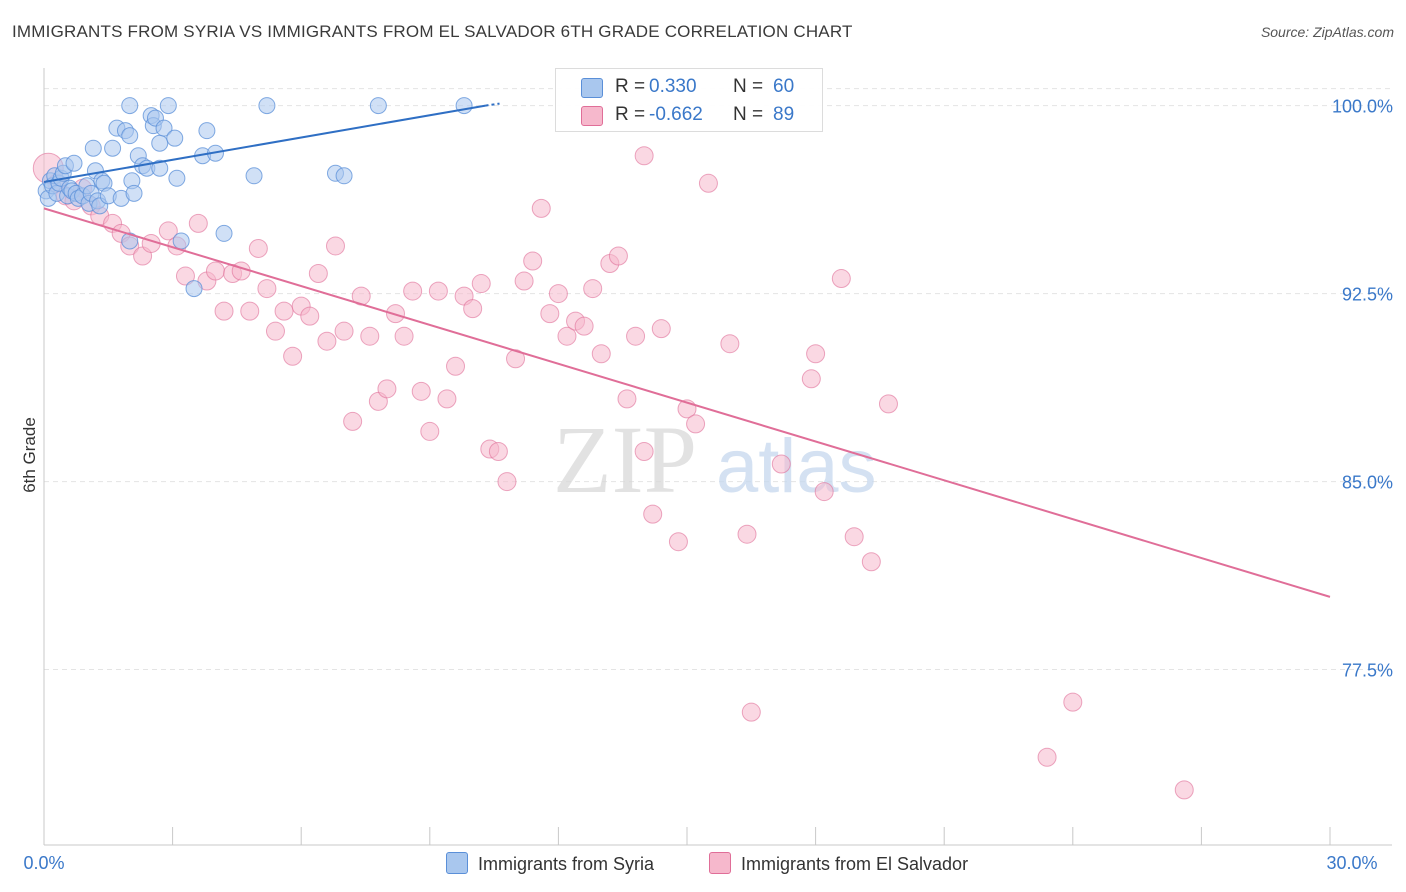 The width and height of the screenshot is (1406, 892). I want to click on syria-legend-swatch, so click(457, 863).